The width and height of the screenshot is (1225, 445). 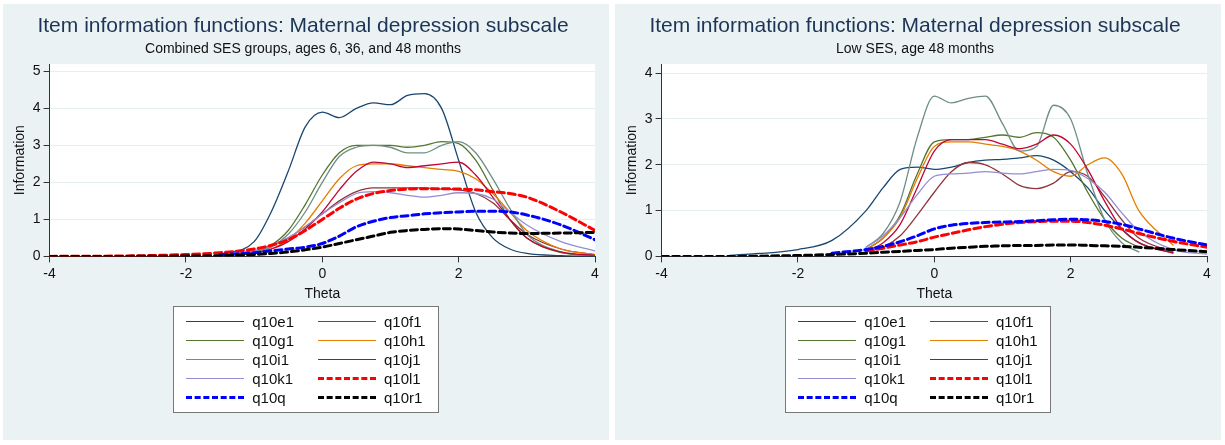 I want to click on chart-subtitle: Combined SES groups, ages 6, 36, and 48 months, so click(x=303, y=48).